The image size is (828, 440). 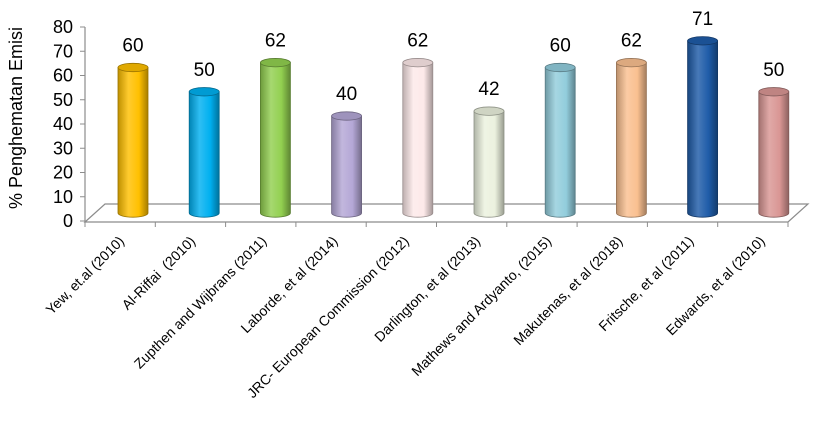 What do you see at coordinates (63, 124) in the screenshot?
I see `y-tick-label: 40` at bounding box center [63, 124].